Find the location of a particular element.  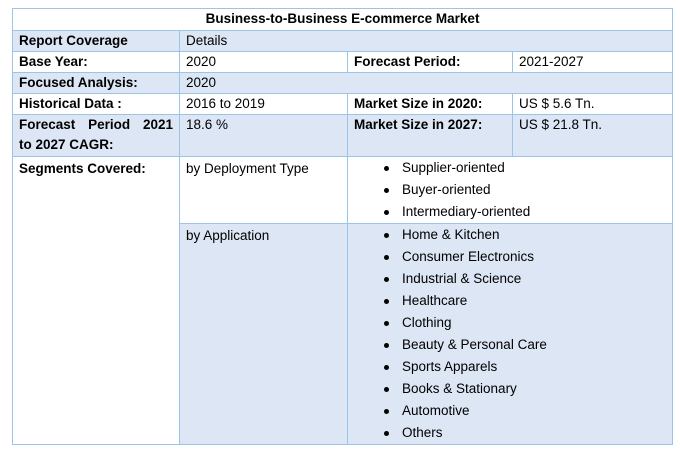

list-item: Healthcare is located at coordinates (510, 301).